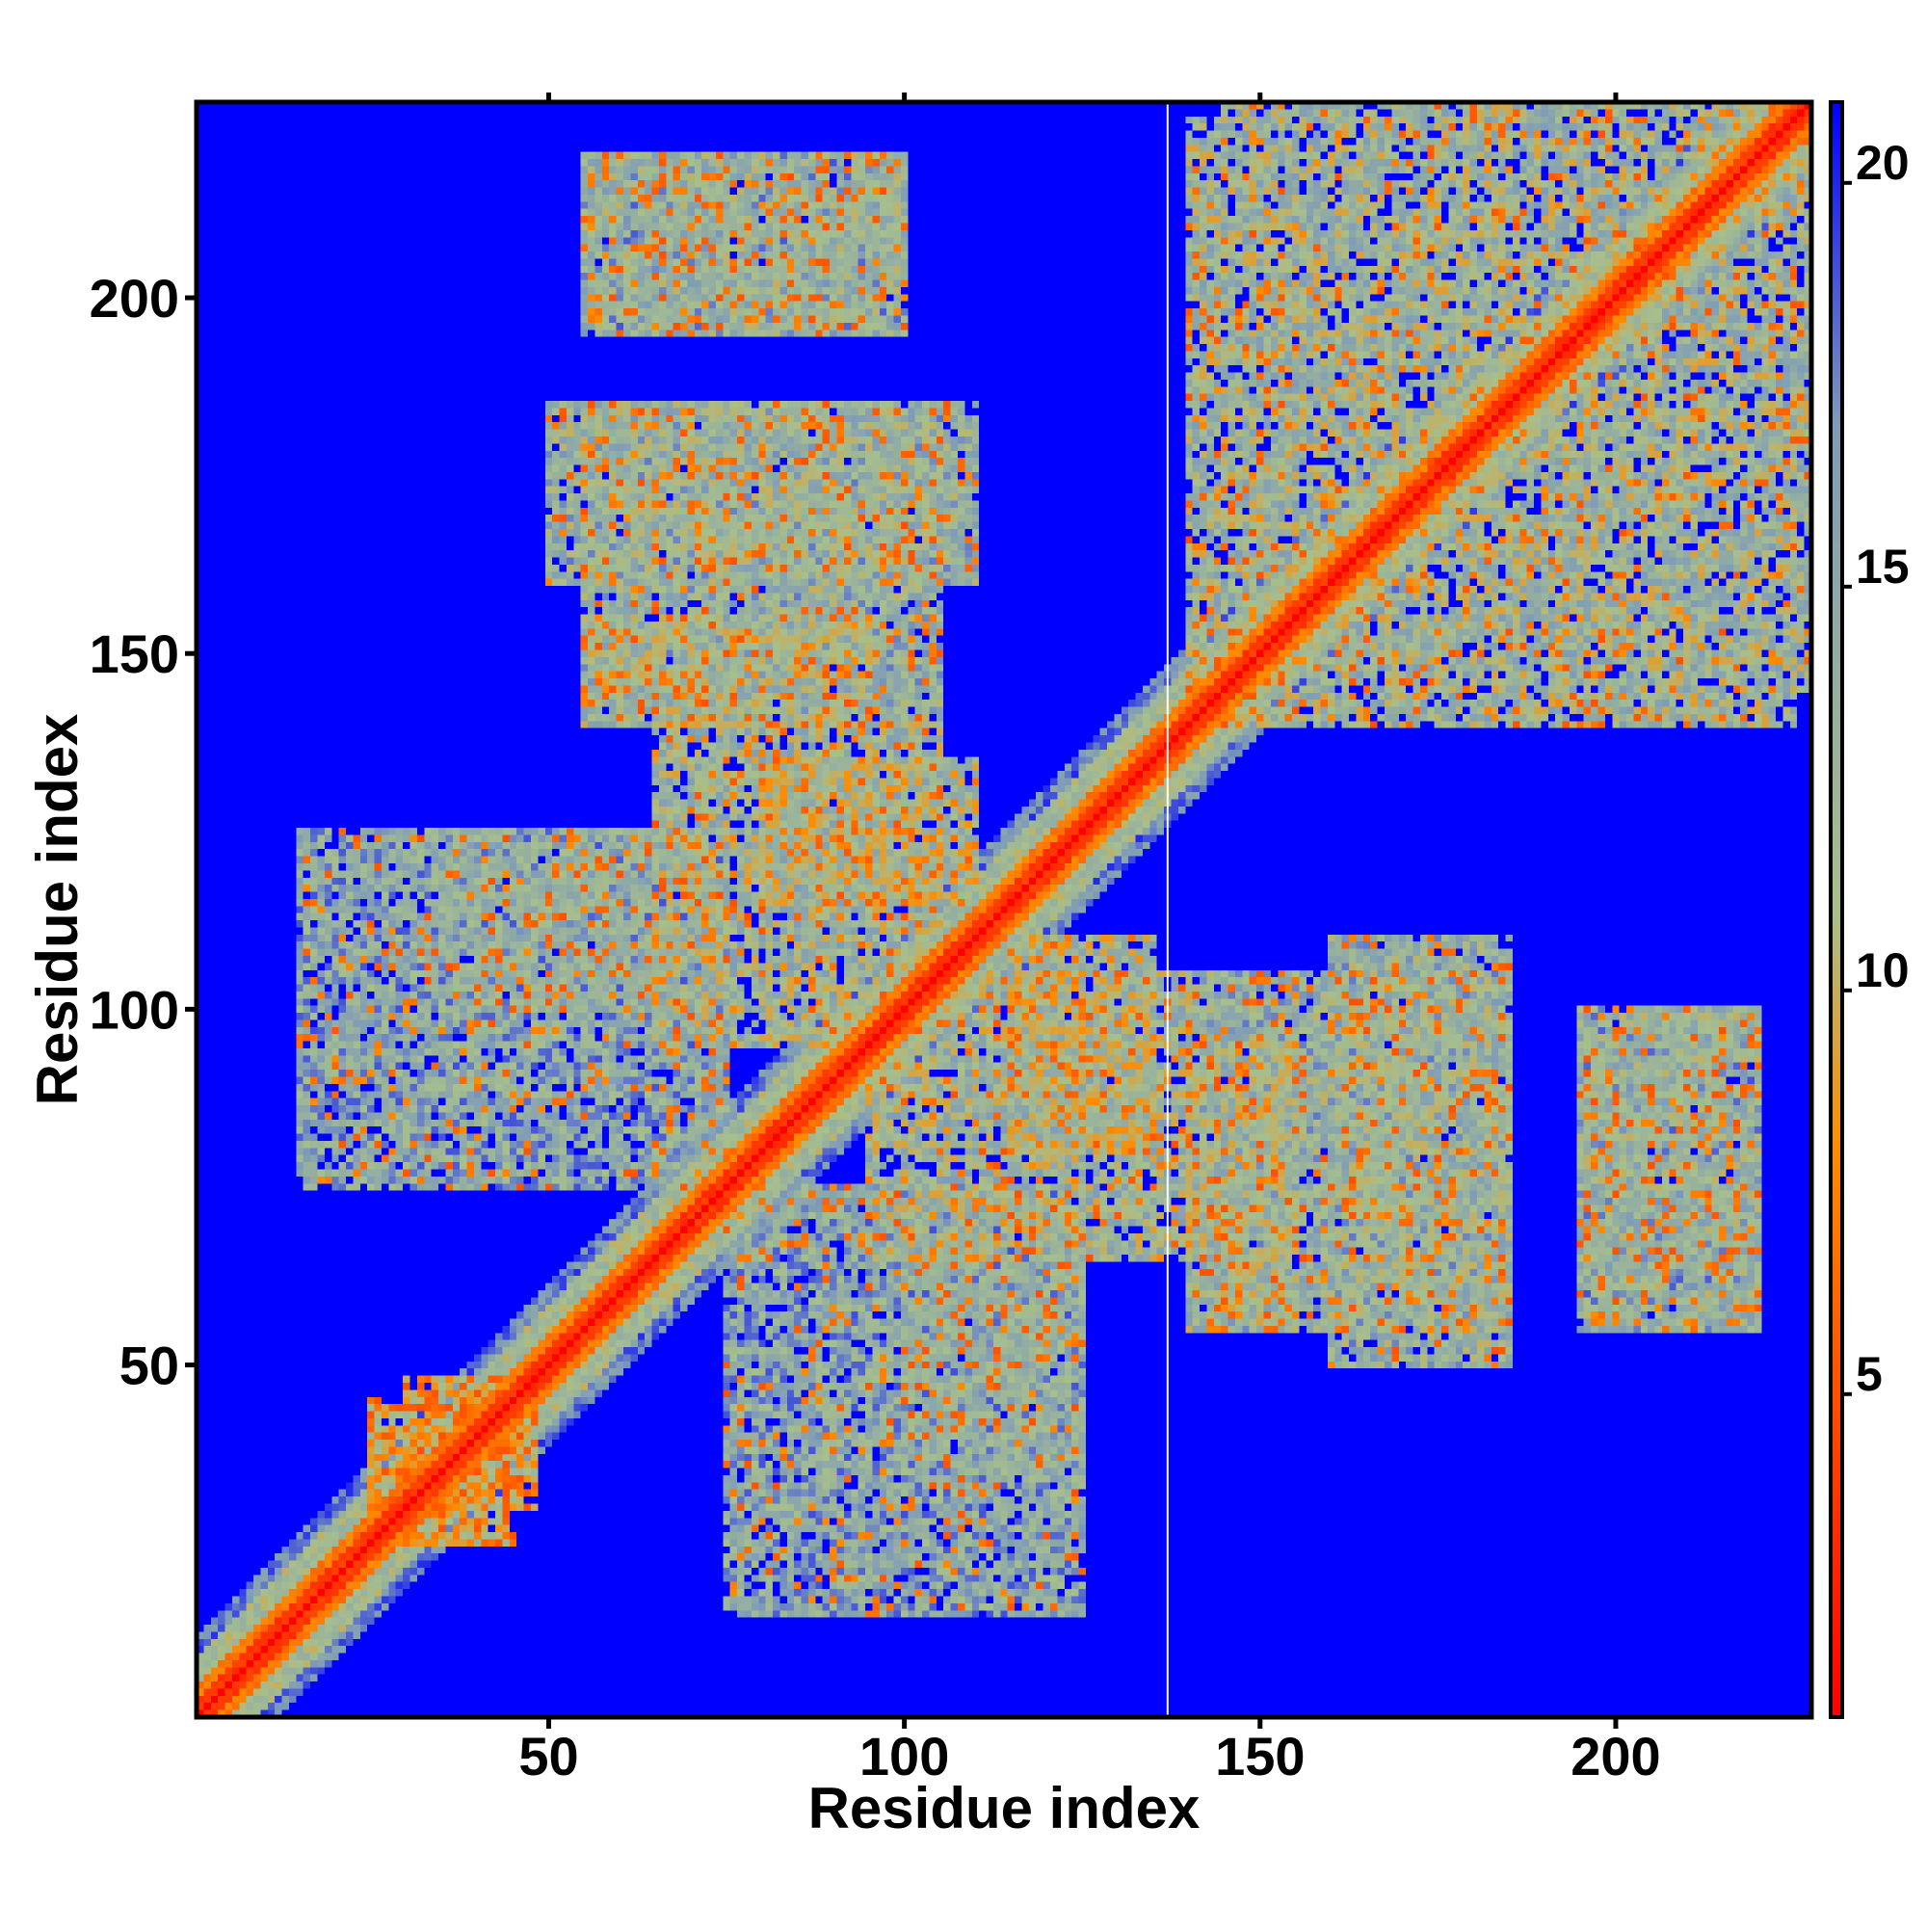 The height and width of the screenshot is (1932, 1927). Describe the element at coordinates (57, 910) in the screenshot. I see `y-axis-title: Residue index` at that location.